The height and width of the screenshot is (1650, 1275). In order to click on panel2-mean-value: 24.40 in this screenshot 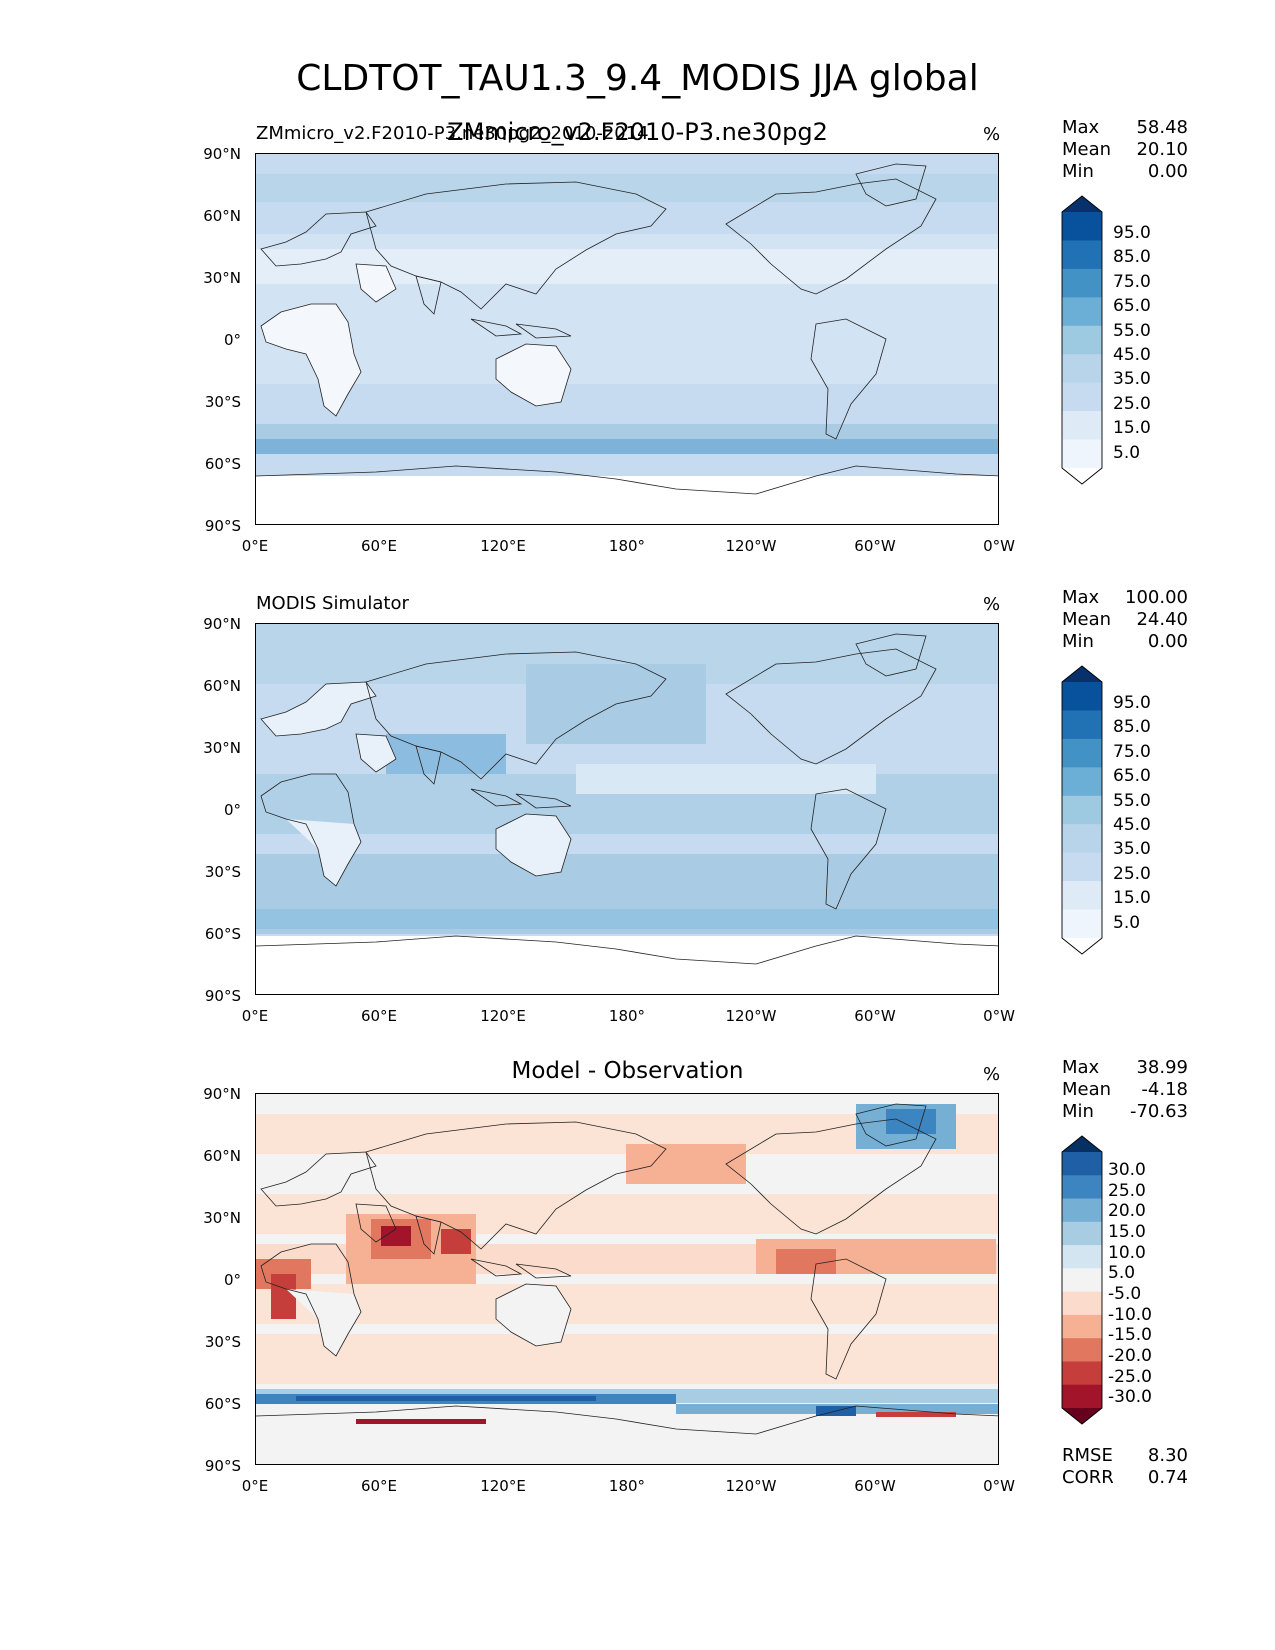, I will do `click(1162, 619)`.